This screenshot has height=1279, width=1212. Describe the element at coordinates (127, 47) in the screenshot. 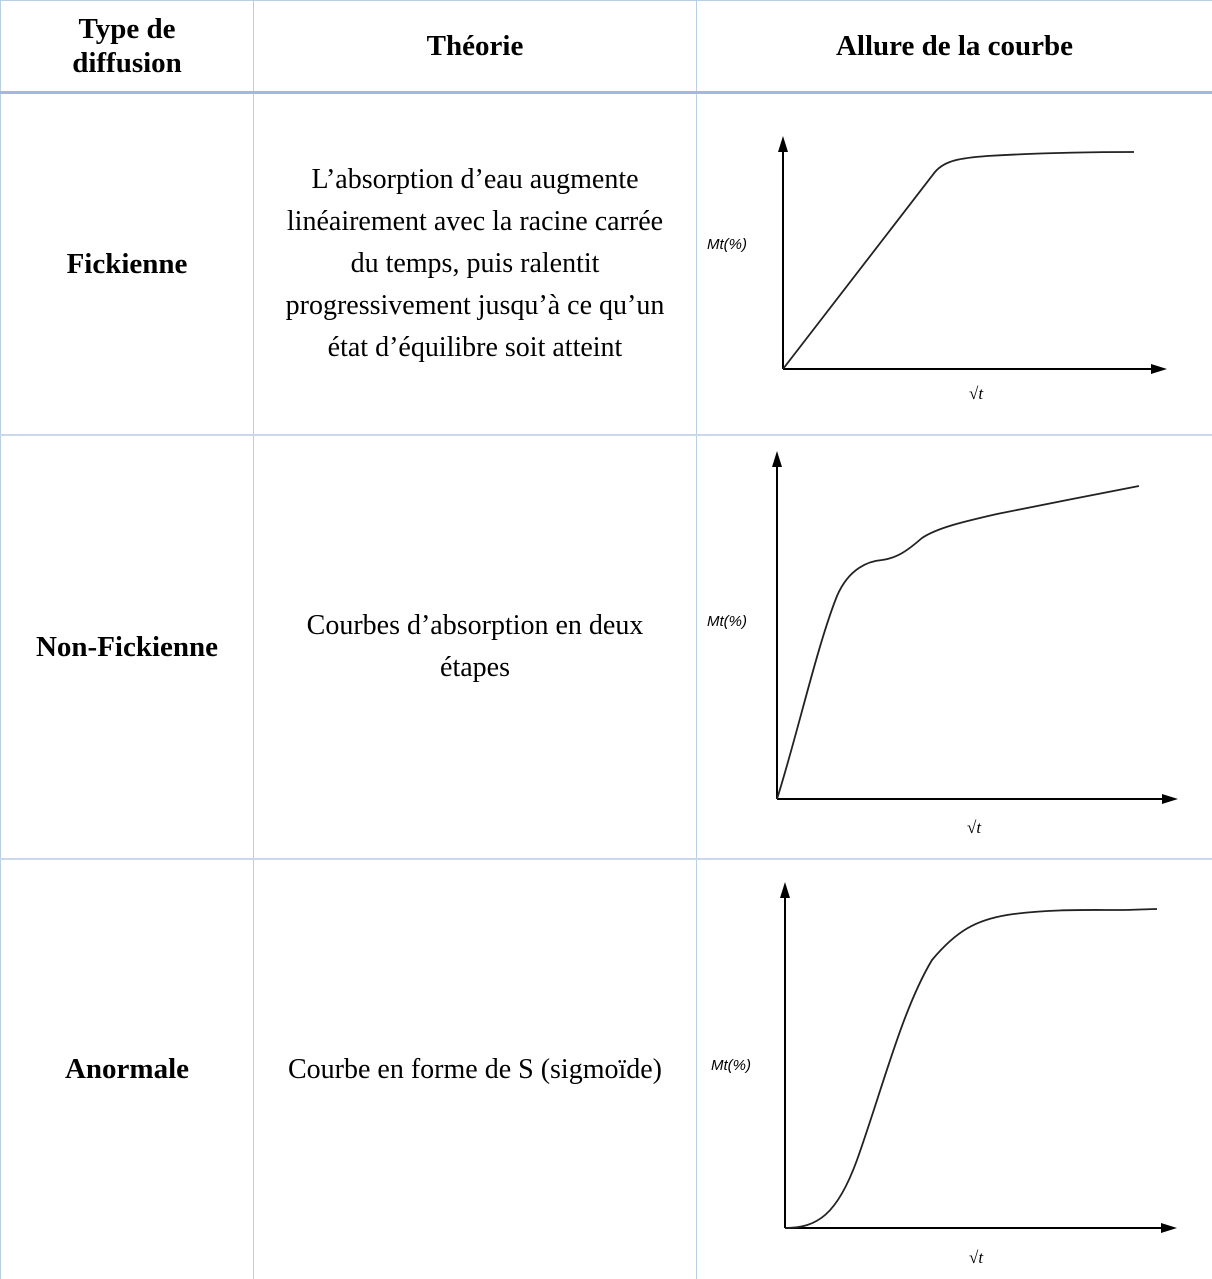

I see `header-type: Type de diffusion` at that location.